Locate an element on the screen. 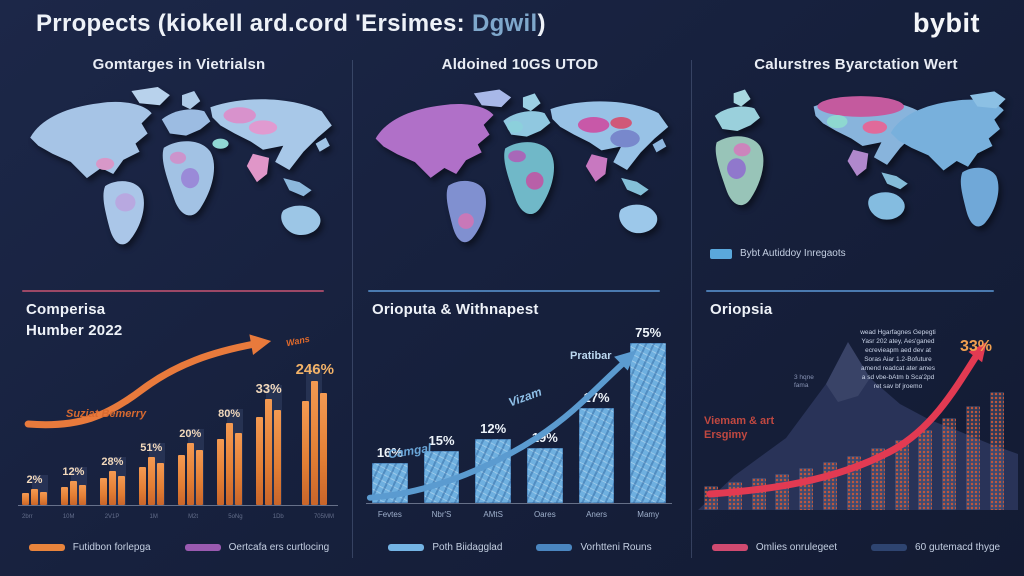  legend-swatch-darkblue is located at coordinates (889, 547).